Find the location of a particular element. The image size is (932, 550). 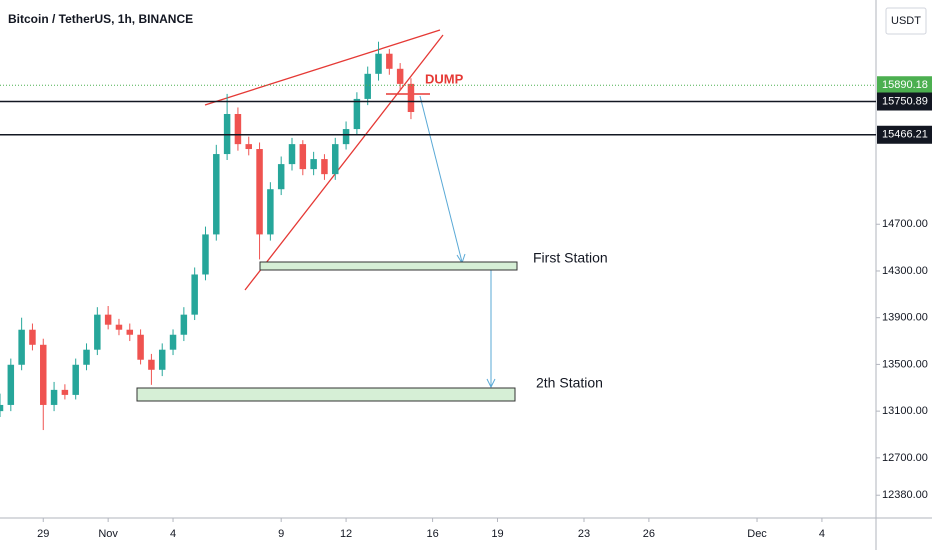

x-tick-label: 9 is located at coordinates (281, 534).